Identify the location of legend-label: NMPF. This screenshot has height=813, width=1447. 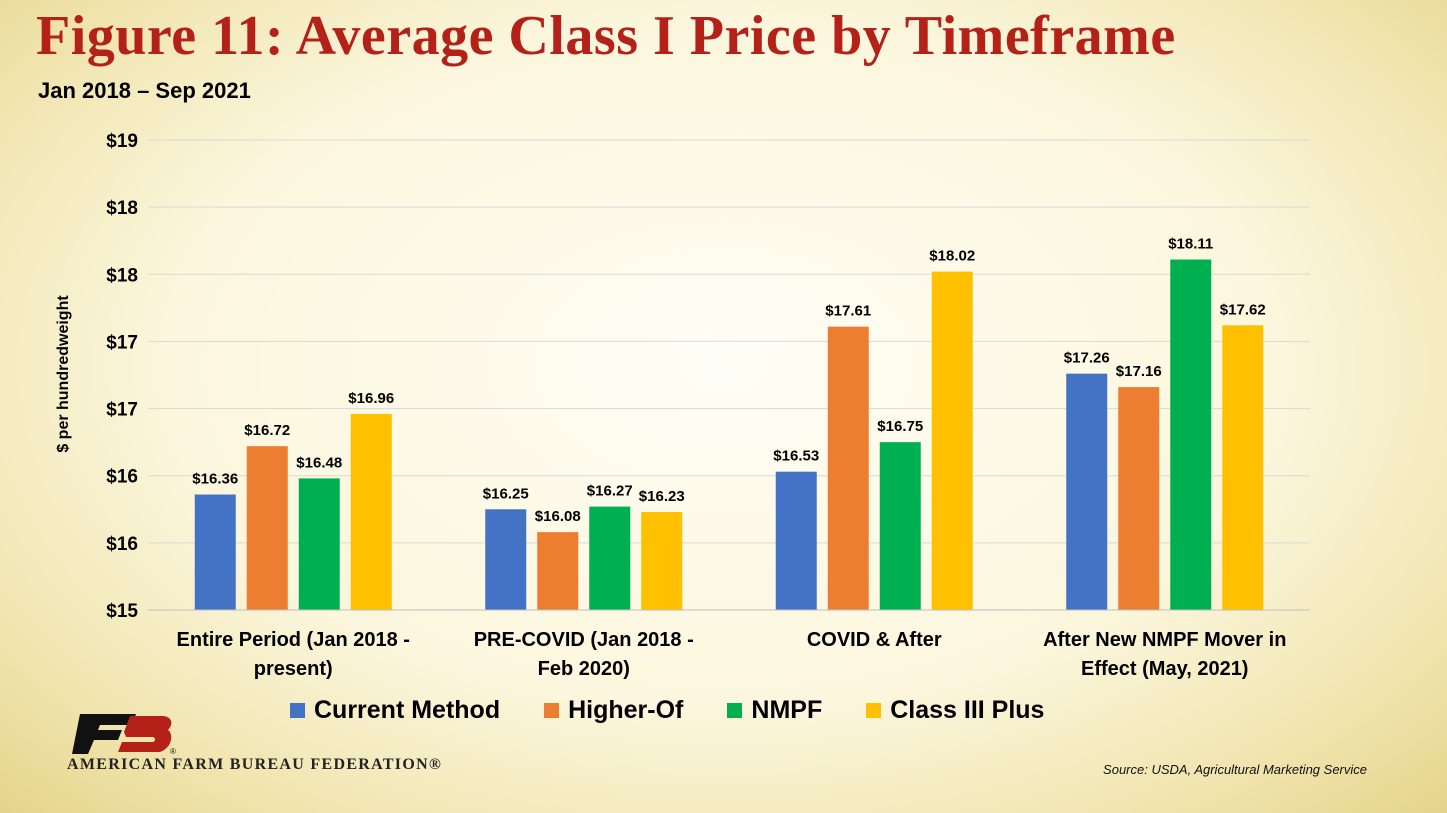
(787, 710).